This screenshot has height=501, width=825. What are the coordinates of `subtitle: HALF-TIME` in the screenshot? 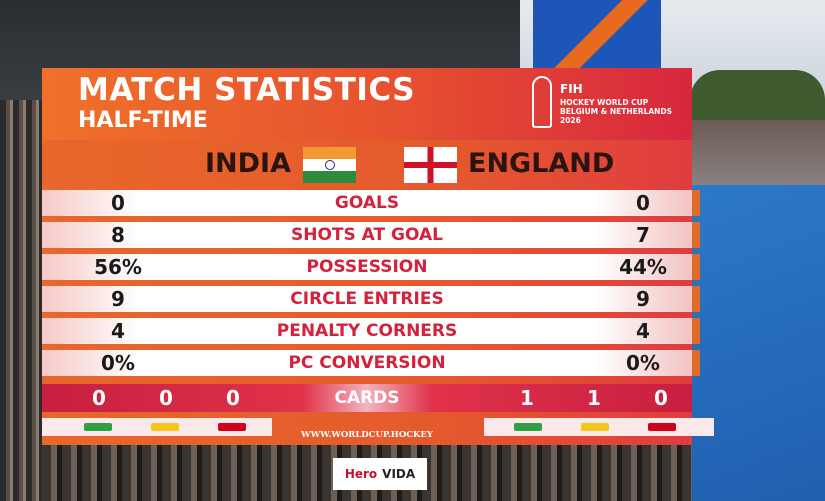 It's located at (143, 120).